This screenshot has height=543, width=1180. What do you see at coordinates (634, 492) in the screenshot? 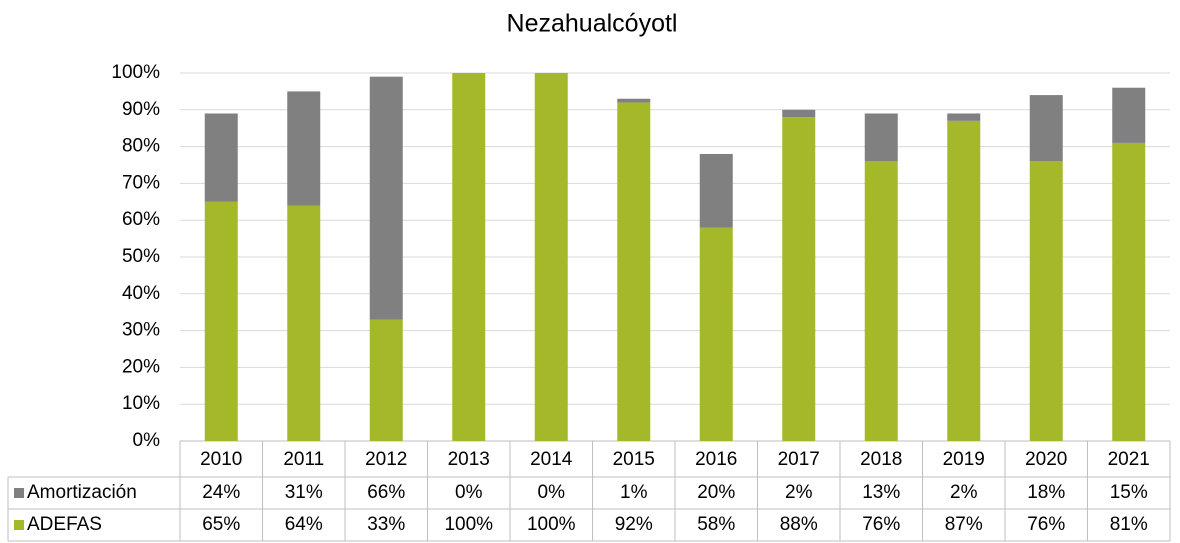
I see `table-value: 1%` at bounding box center [634, 492].